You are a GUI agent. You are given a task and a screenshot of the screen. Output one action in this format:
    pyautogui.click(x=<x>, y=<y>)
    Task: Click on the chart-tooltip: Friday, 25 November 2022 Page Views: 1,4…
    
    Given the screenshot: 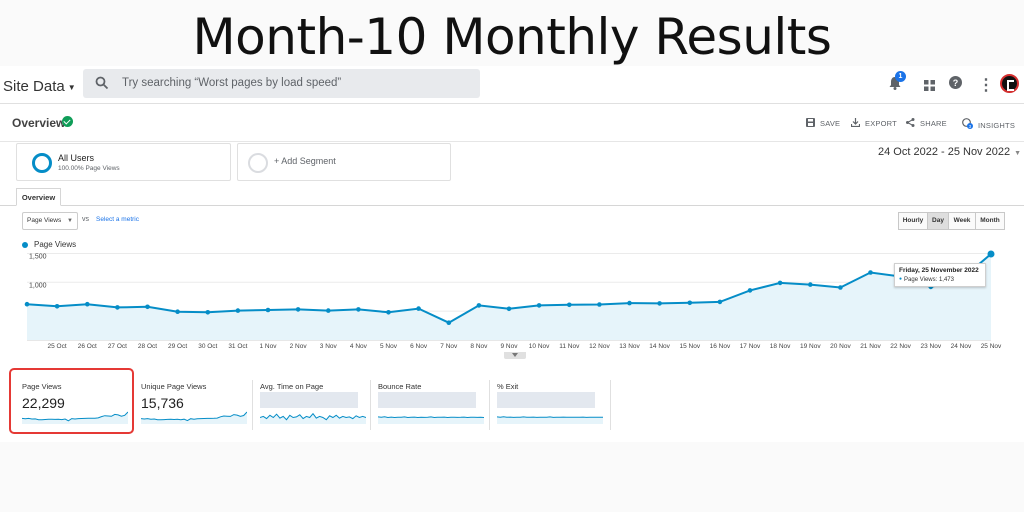 What is the action you would take?
    pyautogui.click(x=940, y=275)
    